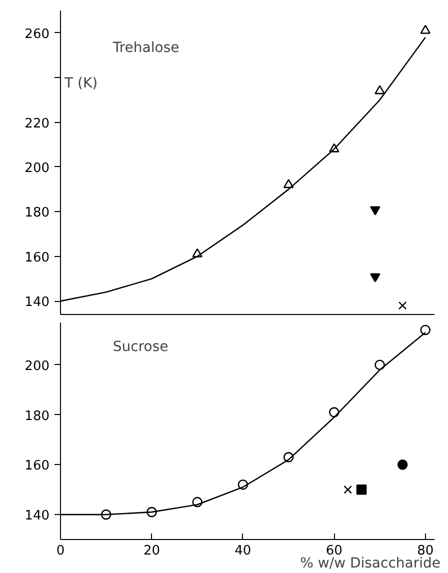 Image resolution: width=448 pixels, height=573 pixels. Describe the element at coordinates (37, 34) in the screenshot. I see `y-tick-label: 260` at that location.